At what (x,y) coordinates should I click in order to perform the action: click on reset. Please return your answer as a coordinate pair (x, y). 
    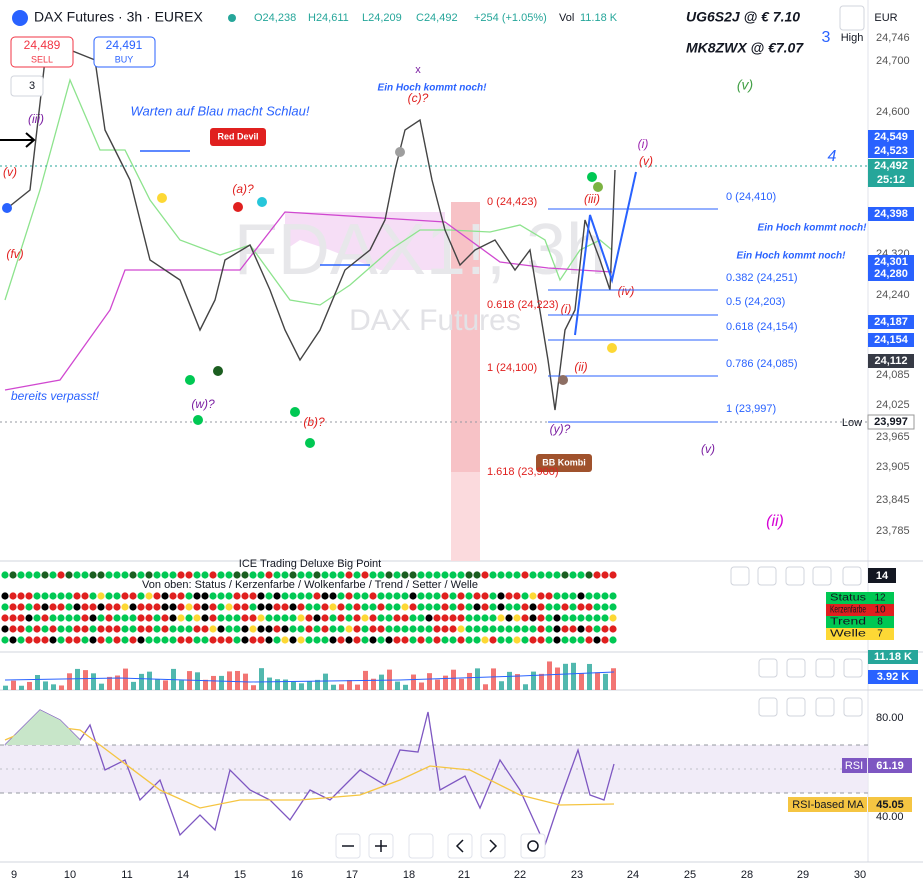
    Looking at the image, I should click on (533, 846).